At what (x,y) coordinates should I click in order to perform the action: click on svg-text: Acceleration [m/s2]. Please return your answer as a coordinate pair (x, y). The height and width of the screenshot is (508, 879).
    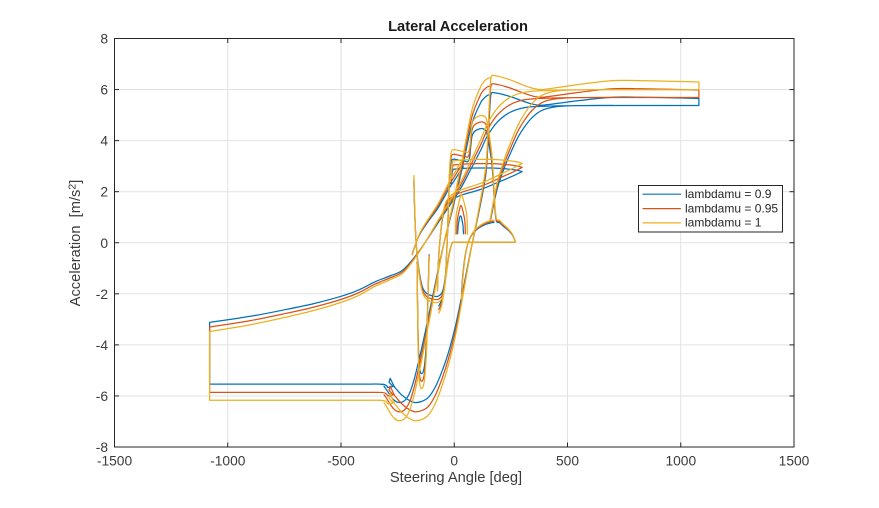
    Looking at the image, I should click on (76, 243).